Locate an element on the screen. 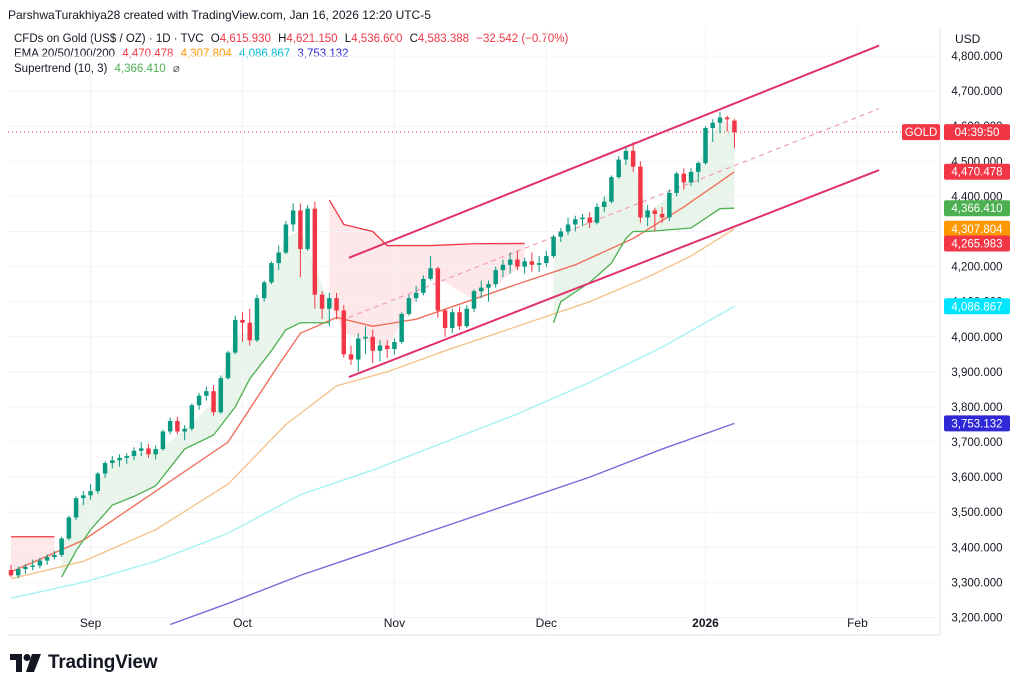 Image resolution: width=1024 pixels, height=689 pixels. y-tick-label: 3,300.000 is located at coordinates (976, 583).